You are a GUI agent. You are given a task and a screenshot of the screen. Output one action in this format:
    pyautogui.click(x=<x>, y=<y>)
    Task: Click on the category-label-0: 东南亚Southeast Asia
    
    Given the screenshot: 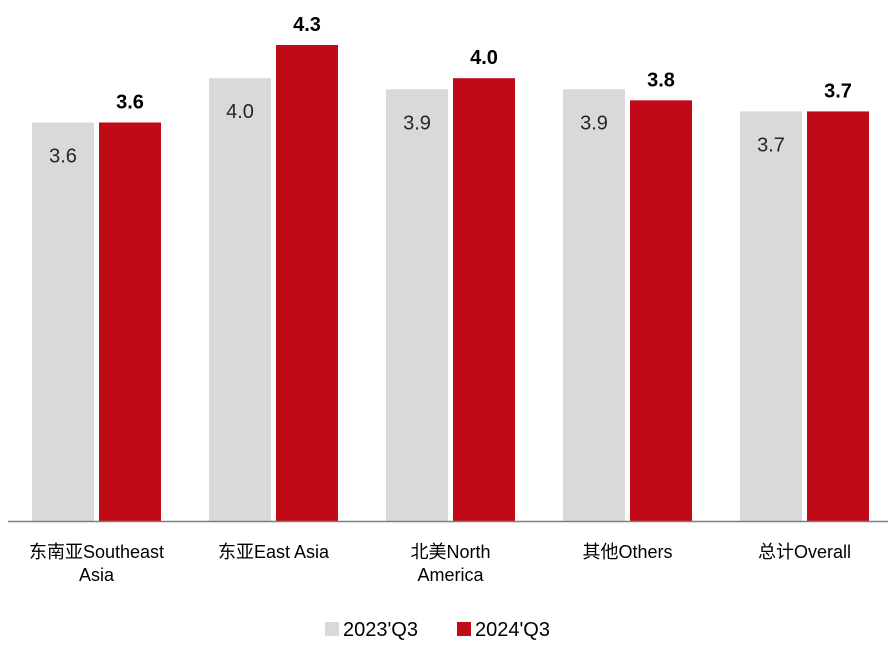 What is the action you would take?
    pyautogui.click(x=96, y=563)
    